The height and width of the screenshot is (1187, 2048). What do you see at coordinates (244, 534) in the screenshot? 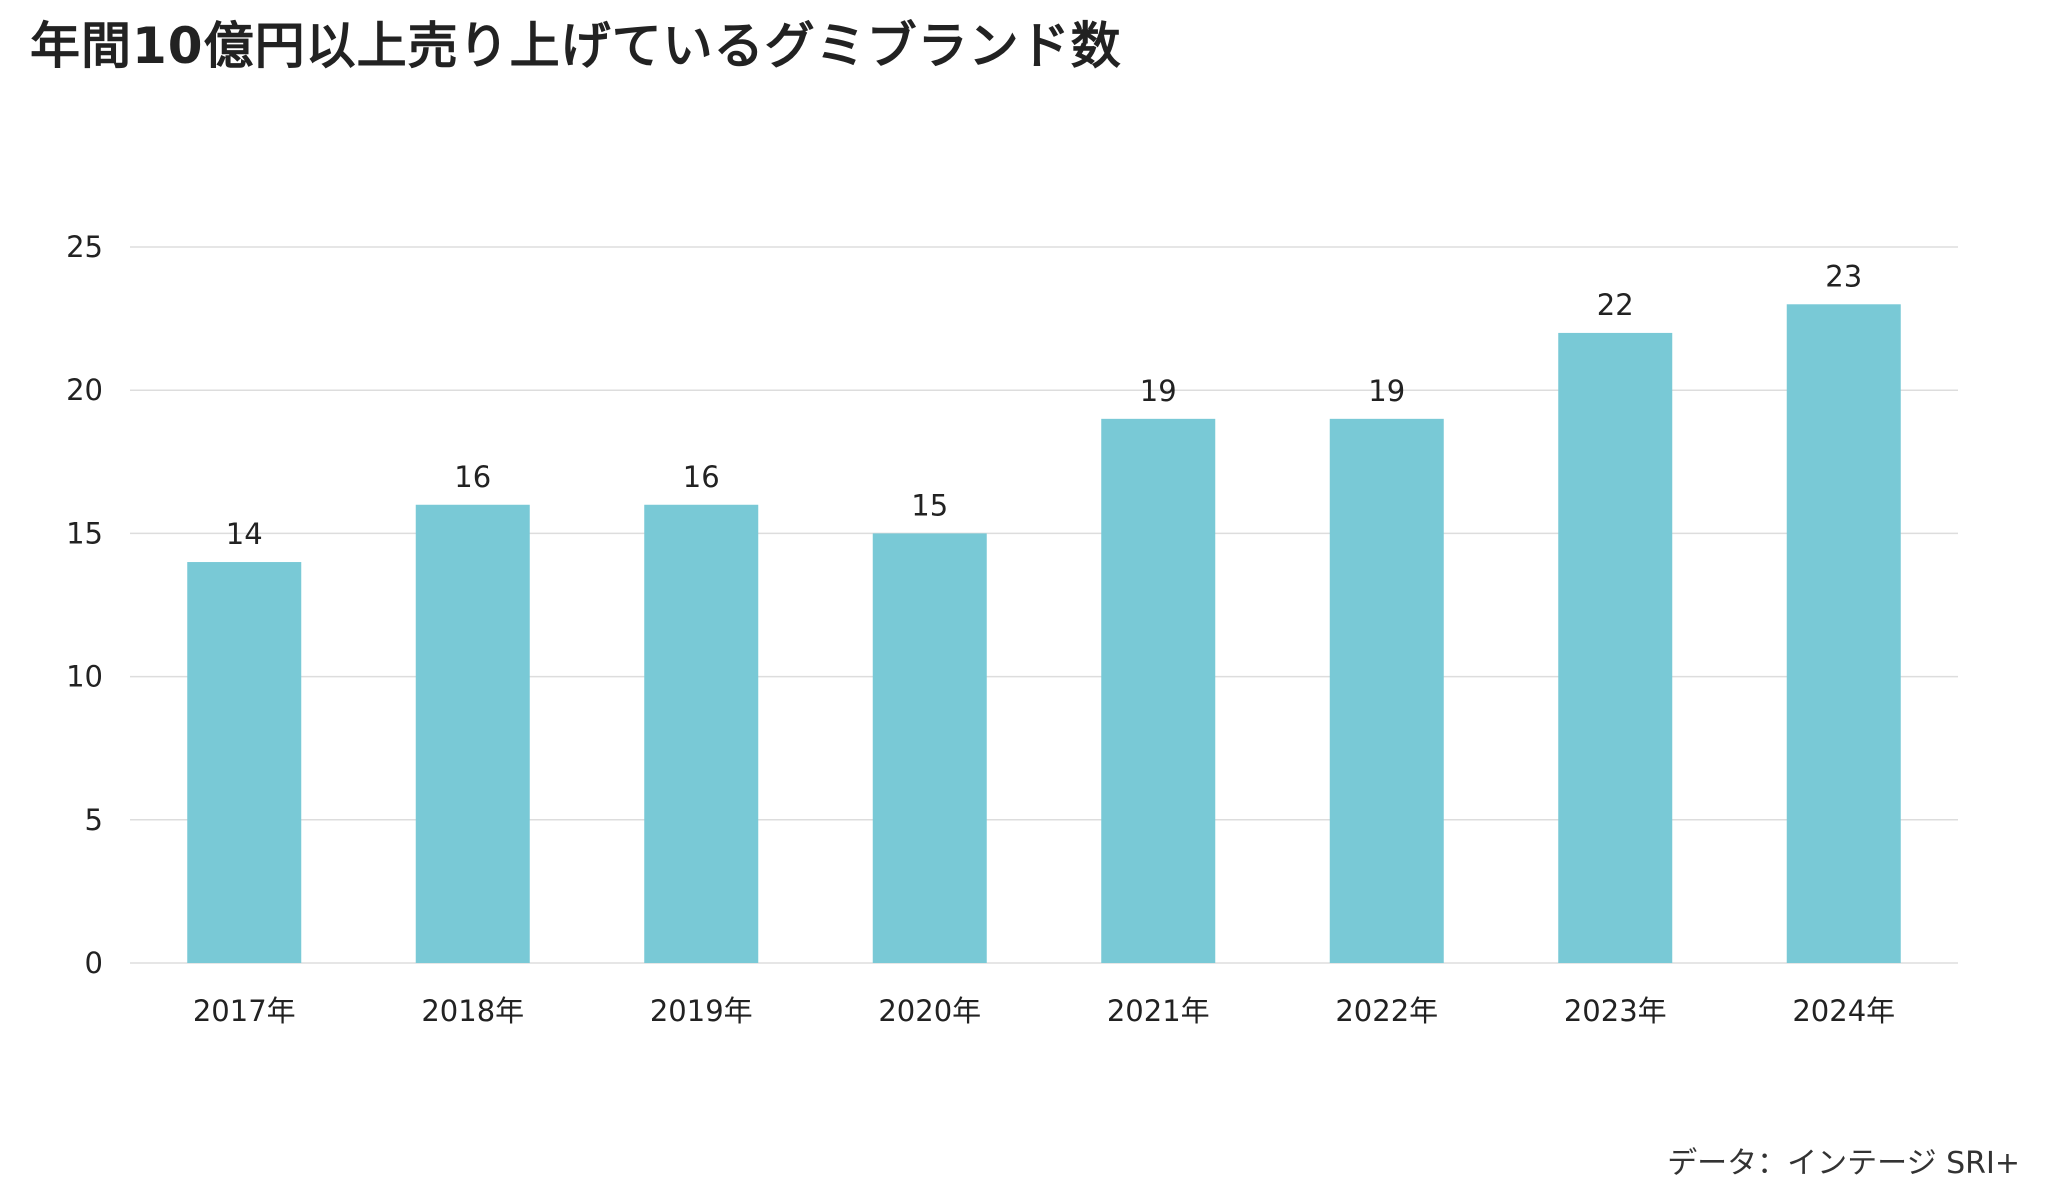
I see `data-label: 14` at bounding box center [244, 534].